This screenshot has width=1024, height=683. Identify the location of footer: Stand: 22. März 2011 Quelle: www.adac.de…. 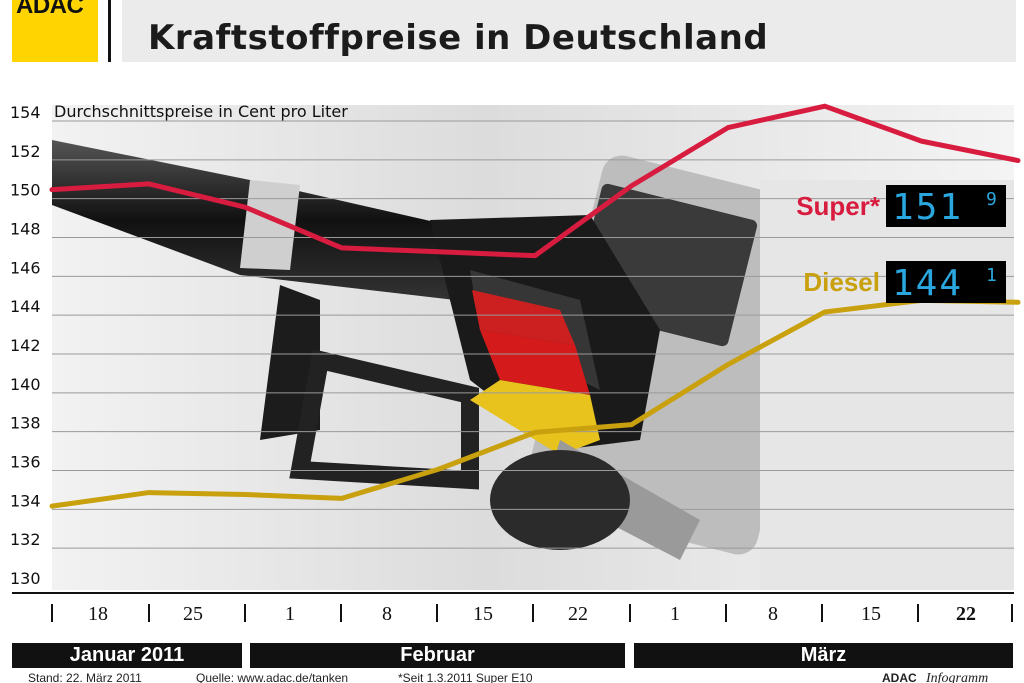
(512, 677).